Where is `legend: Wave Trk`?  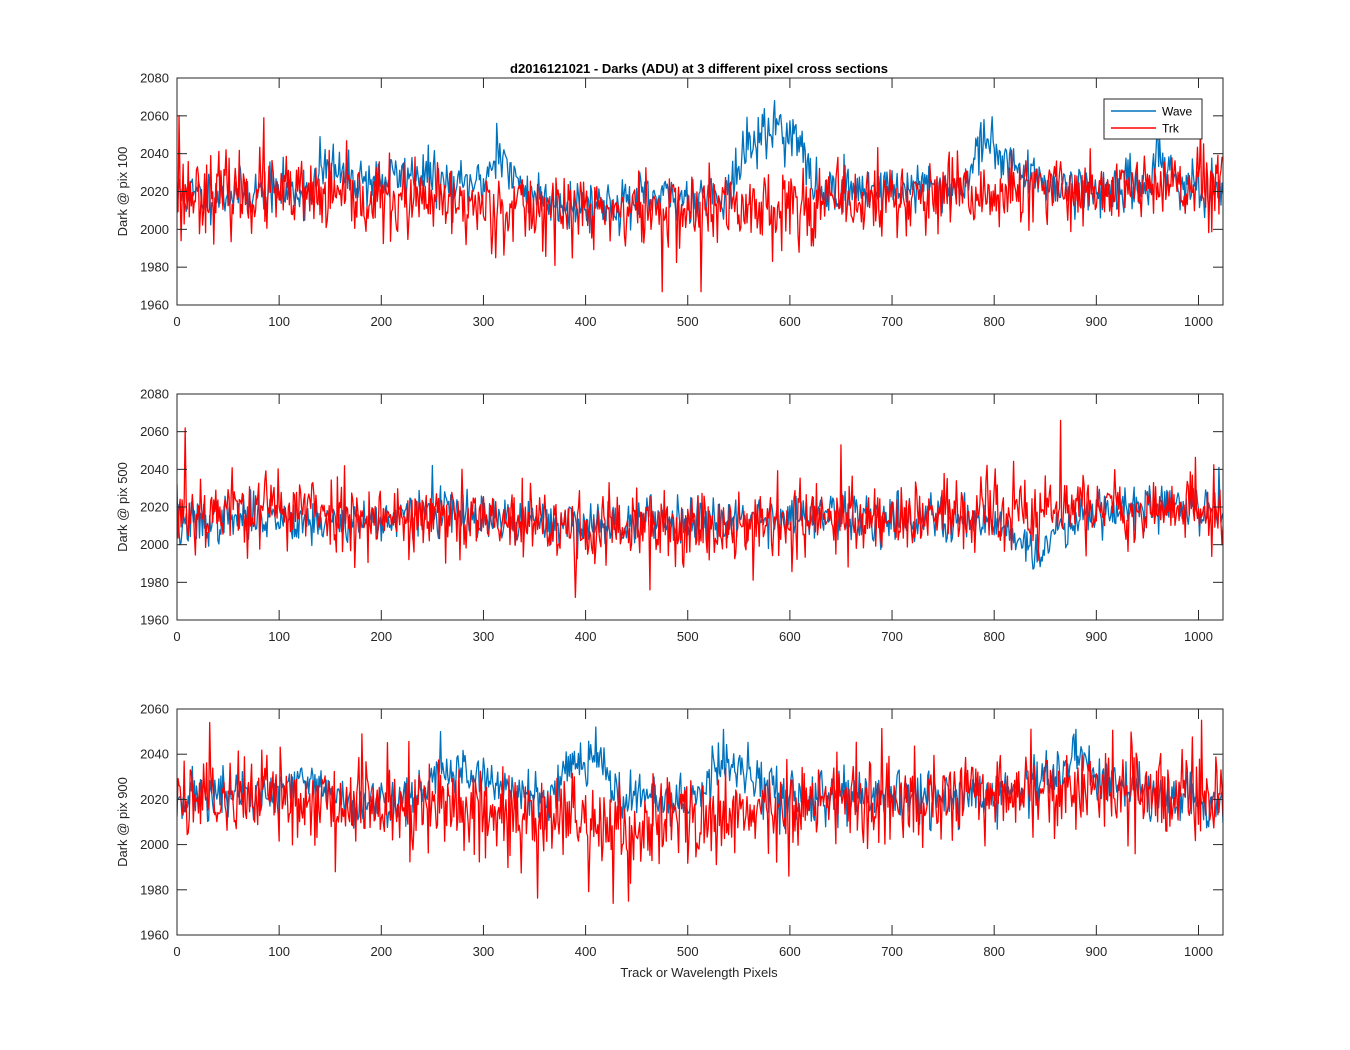 legend: Wave Trk is located at coordinates (1153, 119).